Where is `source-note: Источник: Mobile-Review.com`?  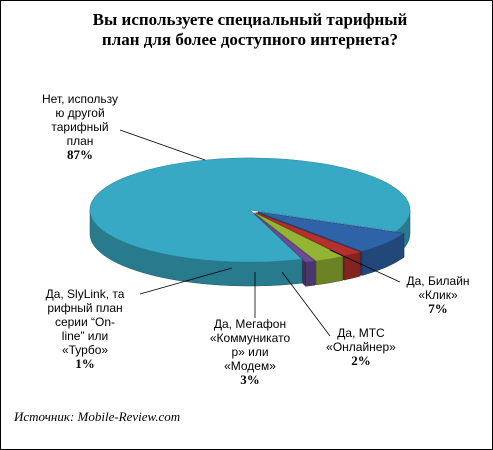
source-note: Источник: Mobile-Review.com is located at coordinates (97, 416).